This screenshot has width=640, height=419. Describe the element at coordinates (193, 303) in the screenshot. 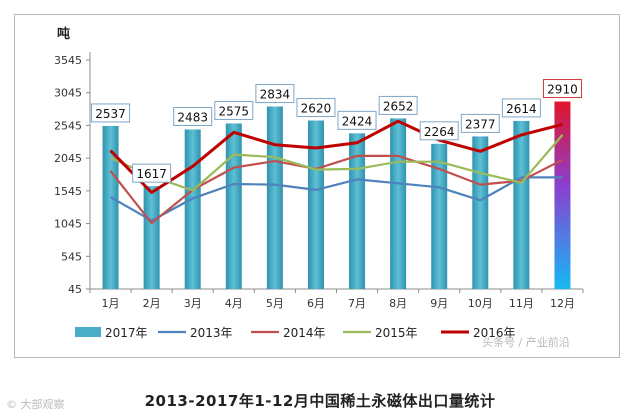

I see `x-tick-label: 3月` at that location.